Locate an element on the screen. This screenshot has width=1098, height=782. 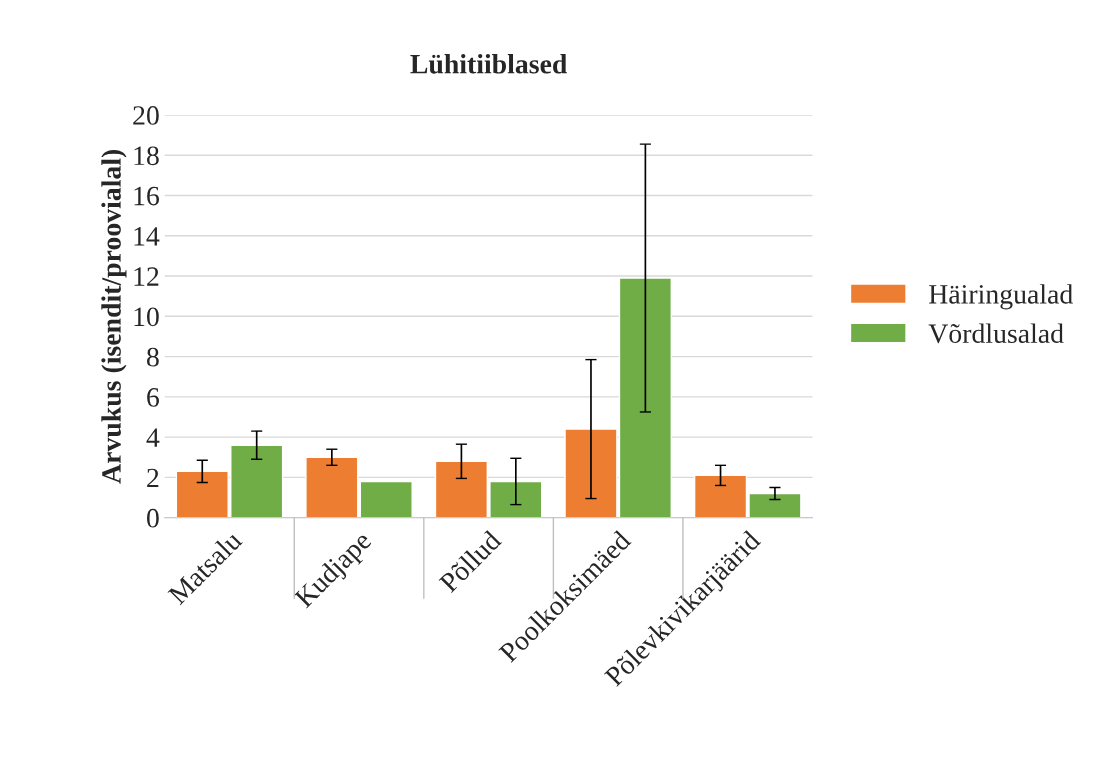
y-tick-label: 14 is located at coordinates (147, 236).